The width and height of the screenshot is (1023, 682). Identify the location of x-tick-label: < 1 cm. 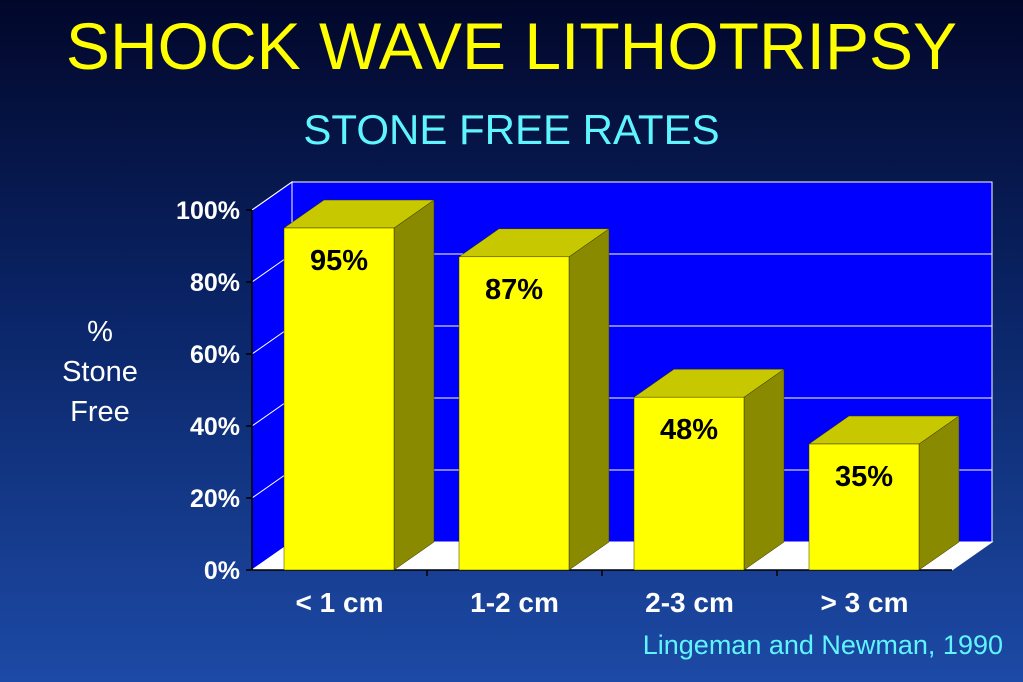
(340, 602).